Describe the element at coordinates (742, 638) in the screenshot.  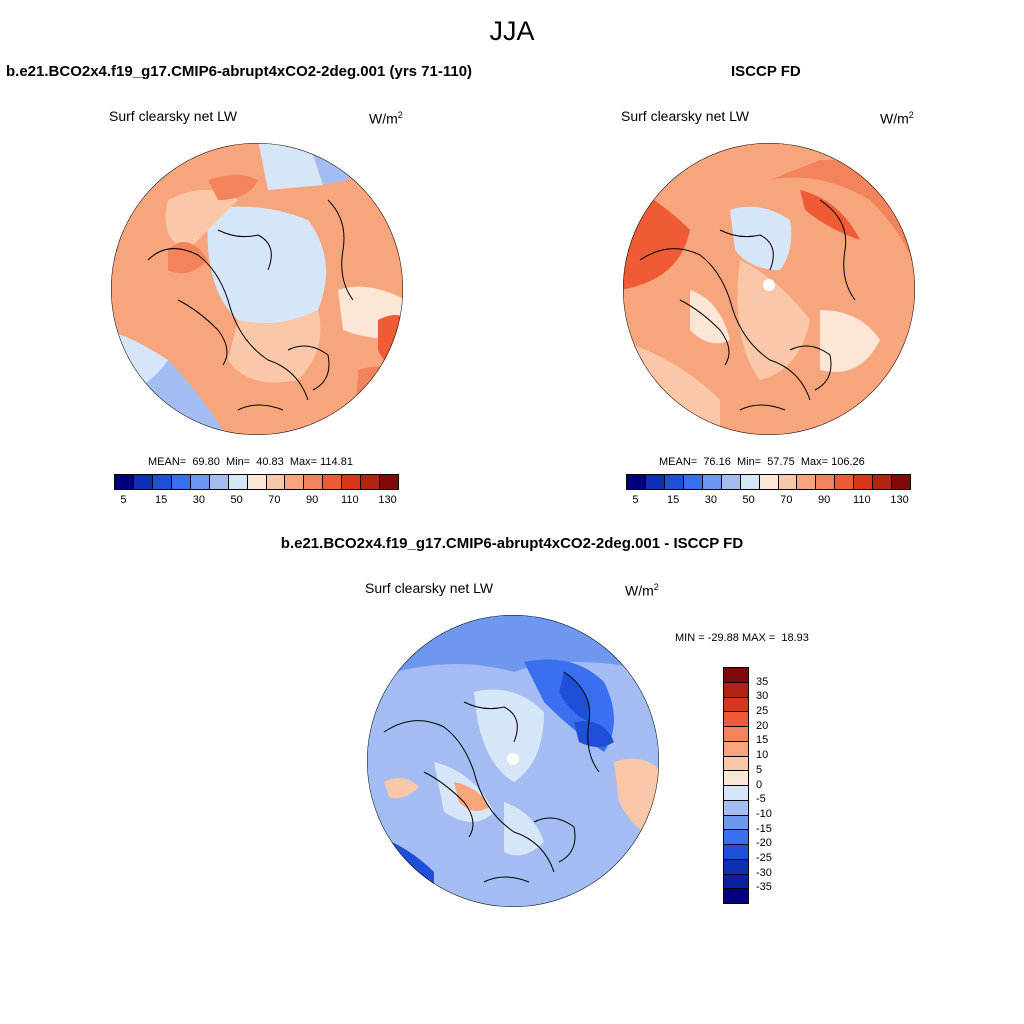
I see `panel-diff-stats: MIN = -29.88 MAX = 18.93` at that location.